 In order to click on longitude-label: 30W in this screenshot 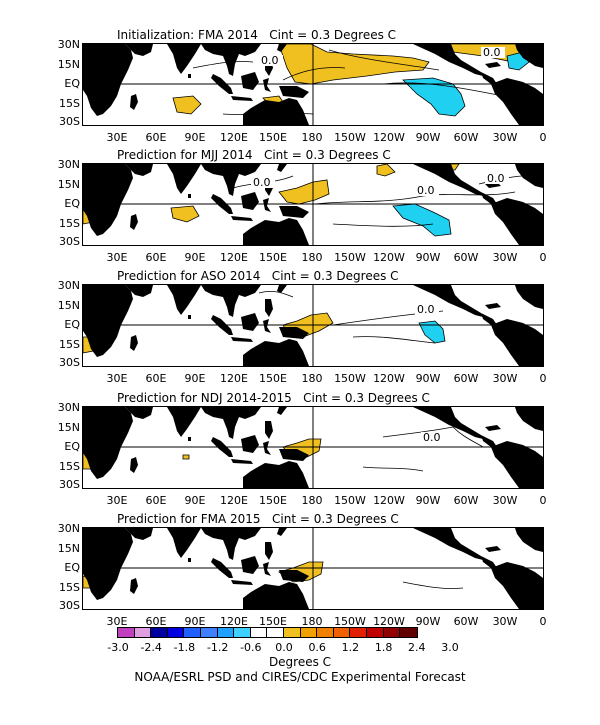, I will do `click(505, 378)`.